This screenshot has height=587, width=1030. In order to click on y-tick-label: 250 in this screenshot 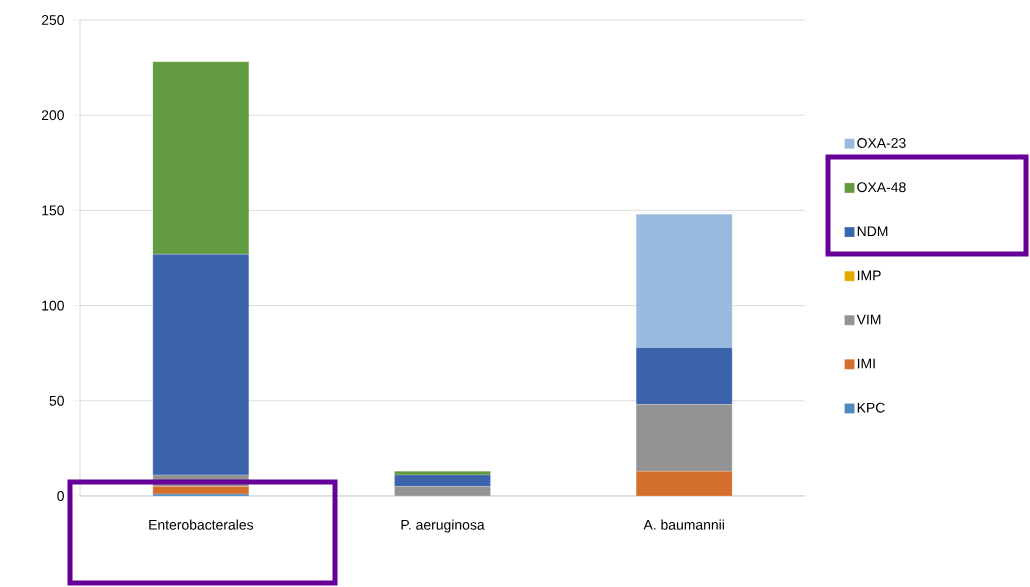, I will do `click(52, 20)`.